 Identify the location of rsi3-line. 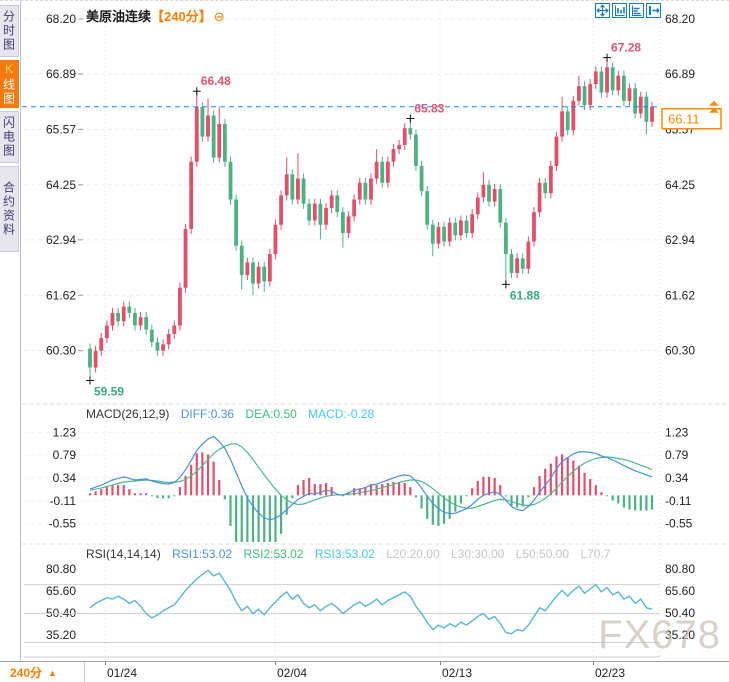
(371, 602).